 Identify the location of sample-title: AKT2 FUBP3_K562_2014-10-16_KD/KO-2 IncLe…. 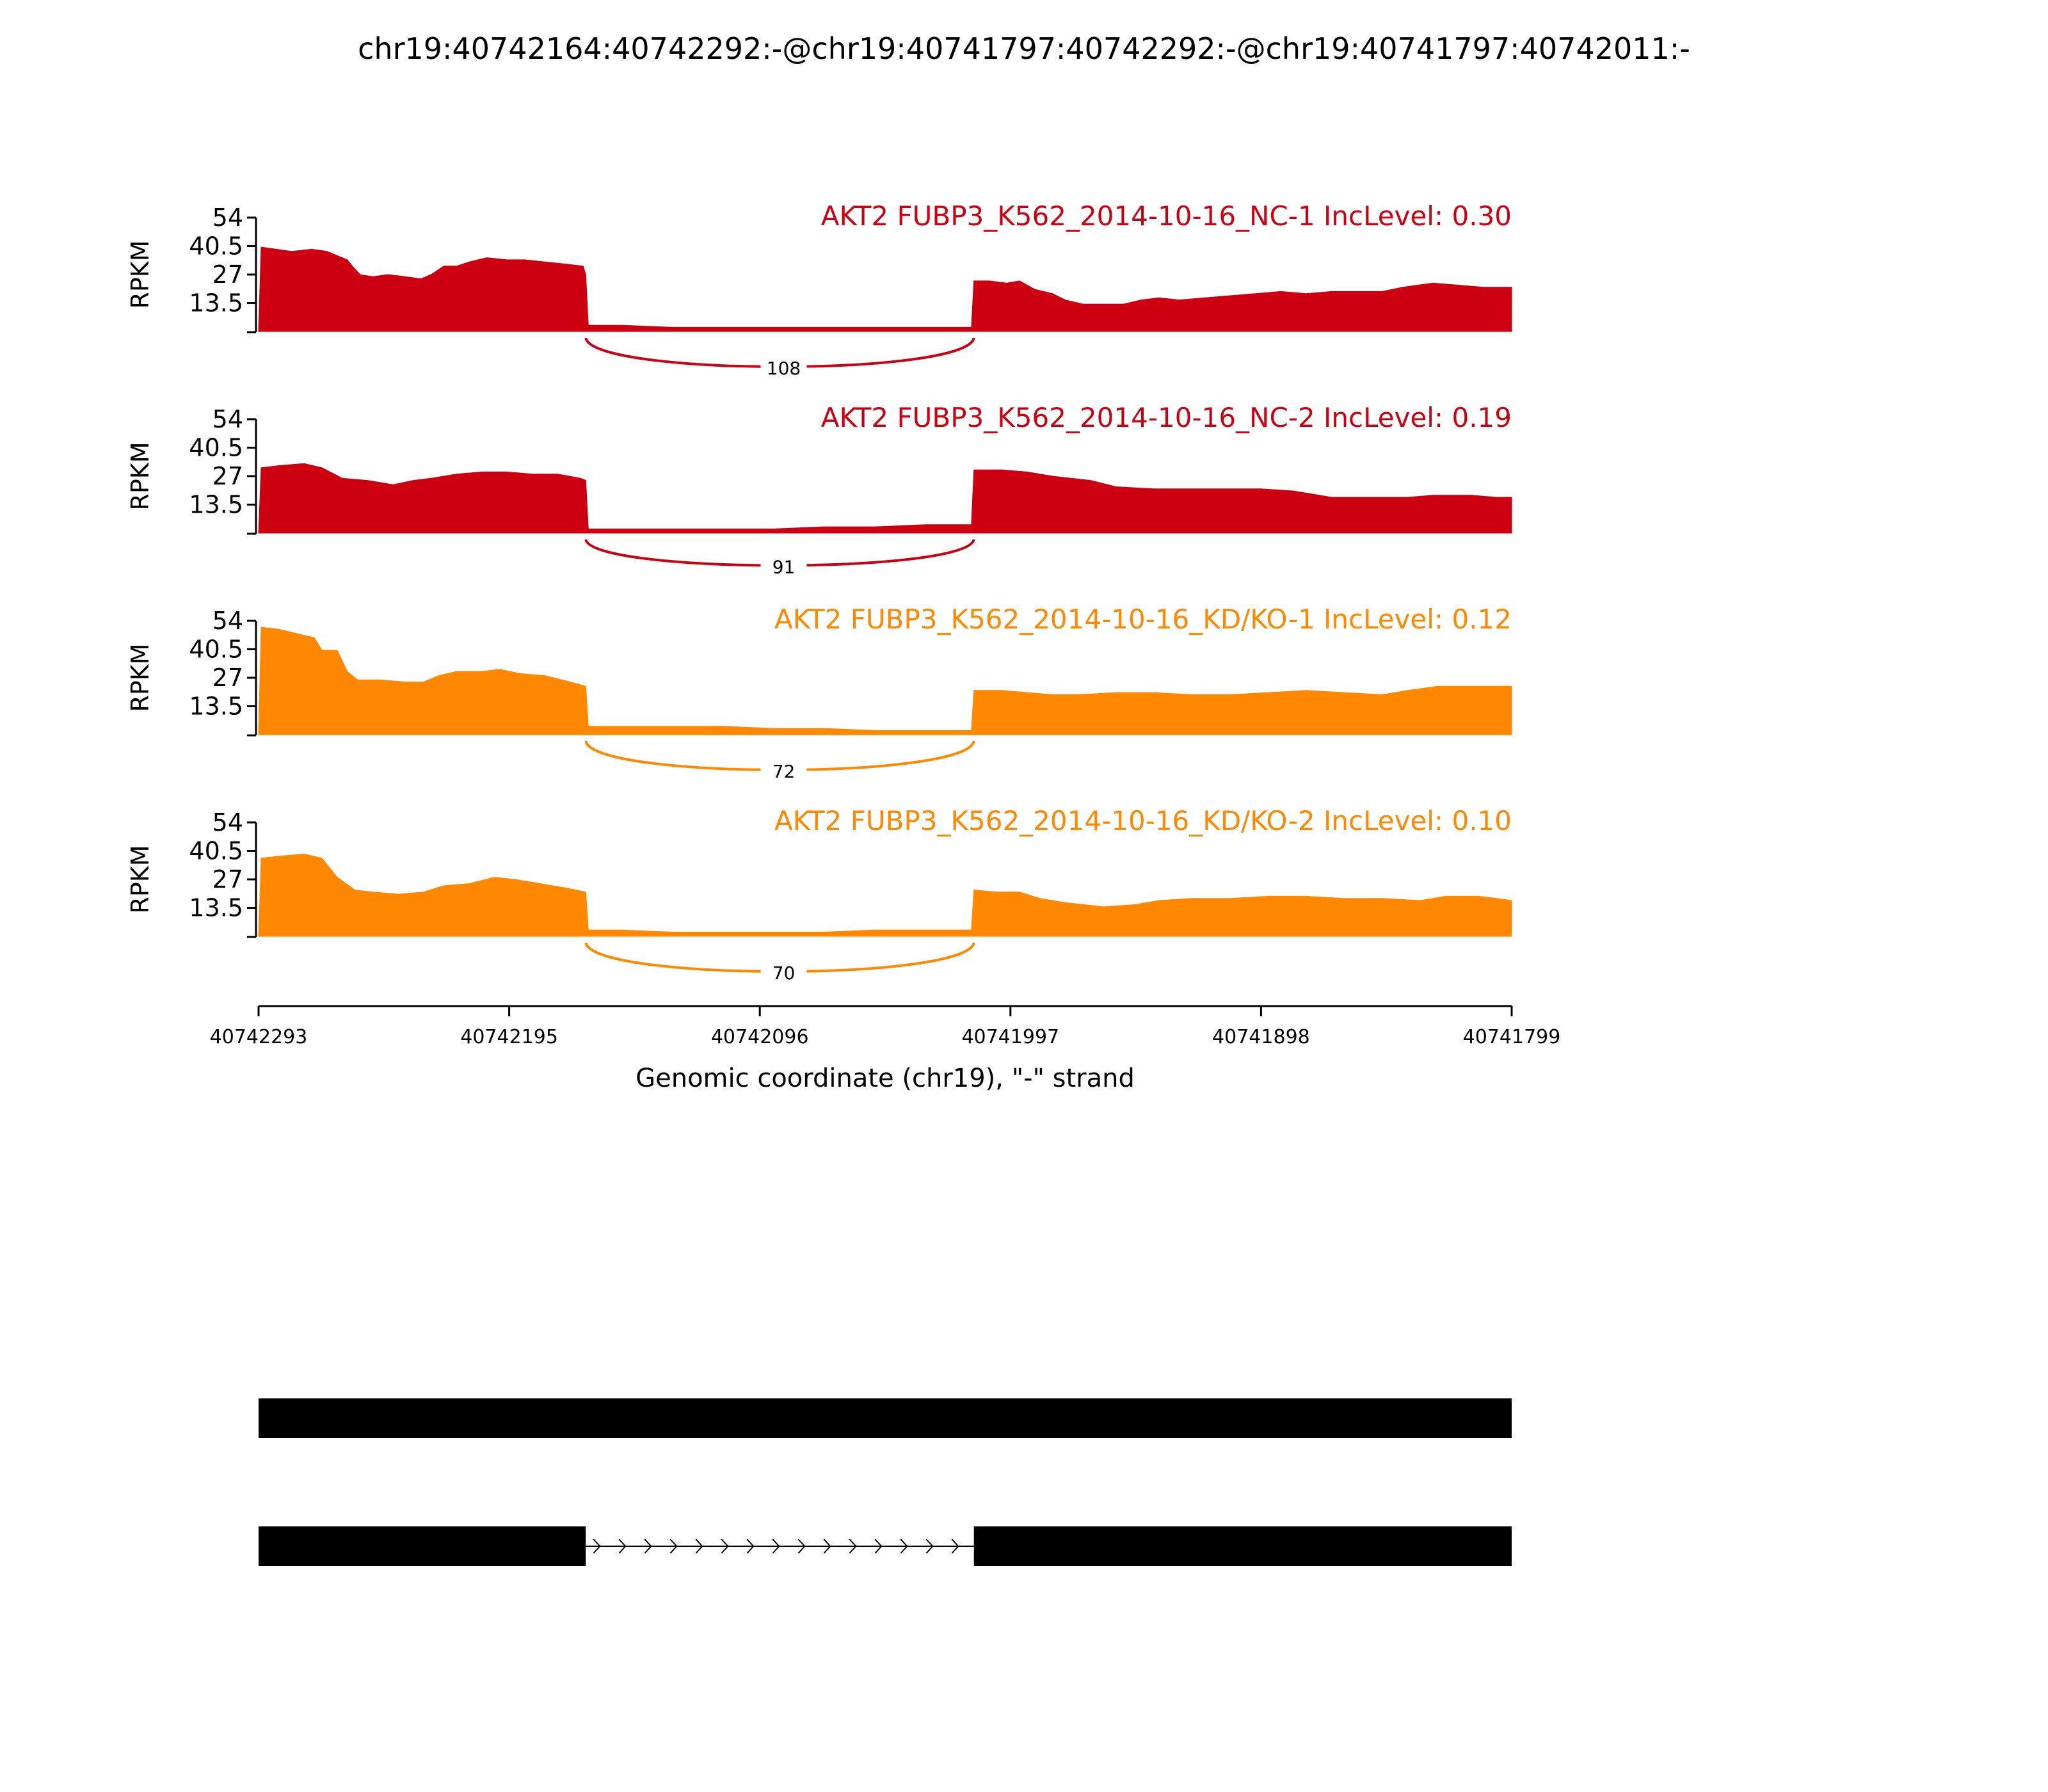
(1143, 820).